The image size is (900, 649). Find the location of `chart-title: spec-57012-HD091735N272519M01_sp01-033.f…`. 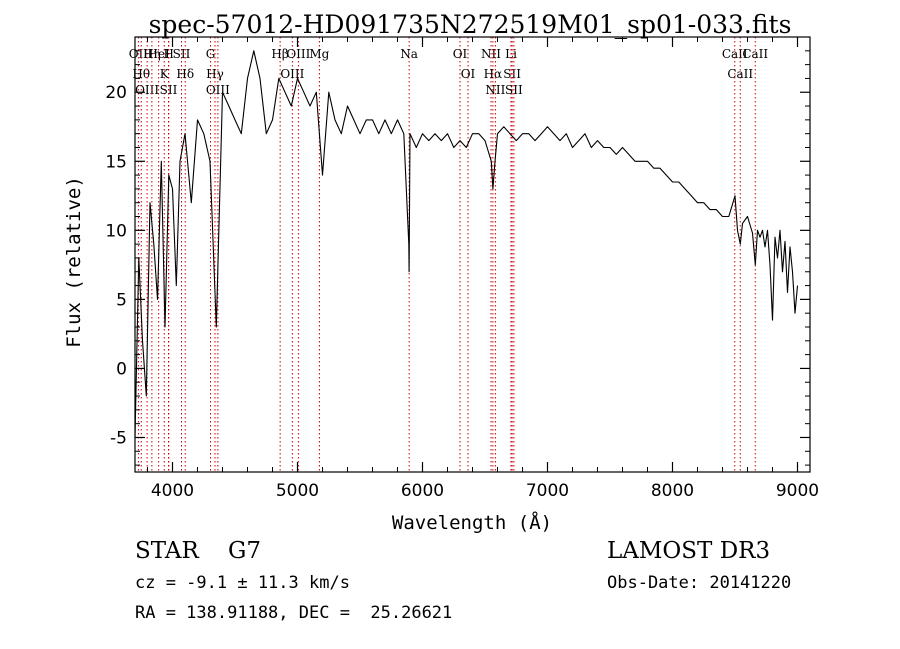

chart-title: spec-57012-HD091735N272519M01_sp01-033.f… is located at coordinates (470, 24).